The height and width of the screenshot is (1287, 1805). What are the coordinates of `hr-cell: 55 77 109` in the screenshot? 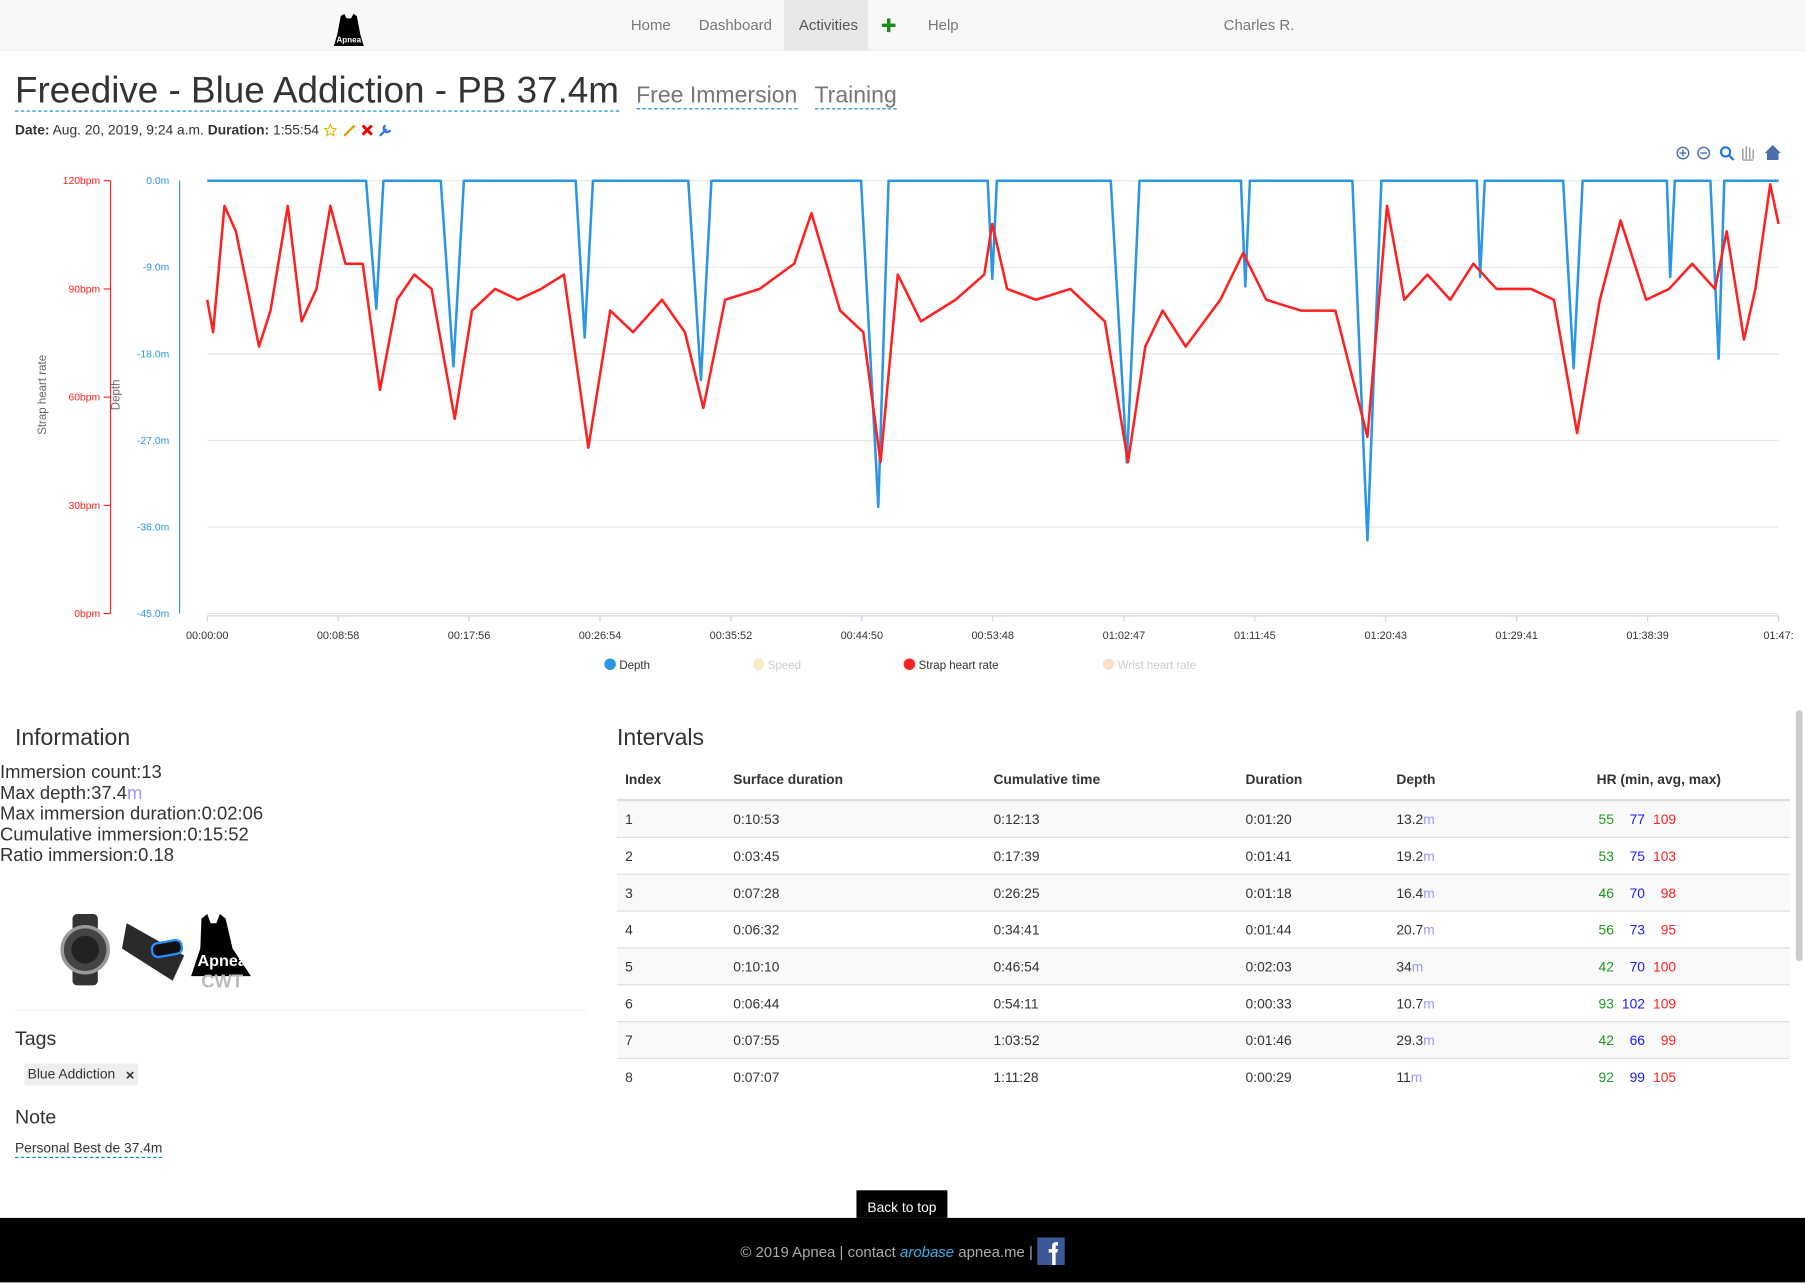 It's located at (1682, 818).